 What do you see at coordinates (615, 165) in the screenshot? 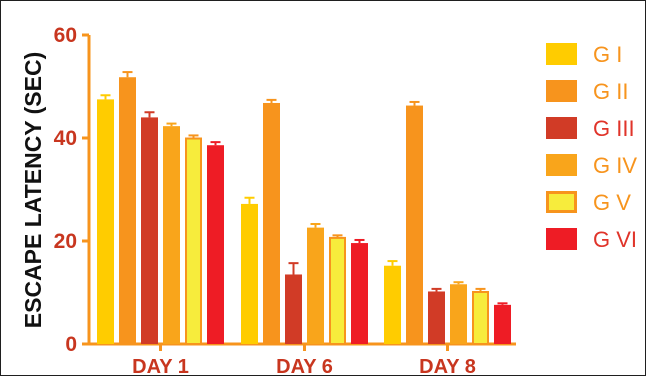
I see `legend-label-g-iv: G IV` at bounding box center [615, 165].